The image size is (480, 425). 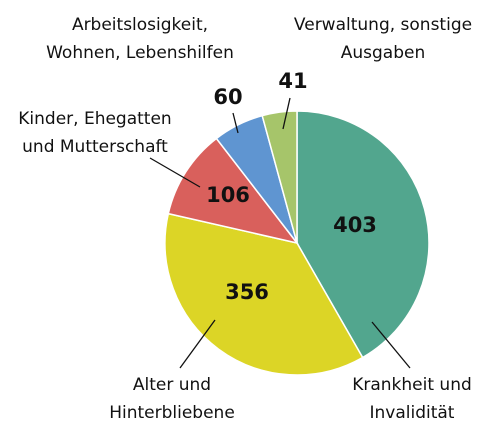 I want to click on category-label: Alter und, so click(x=172, y=385).